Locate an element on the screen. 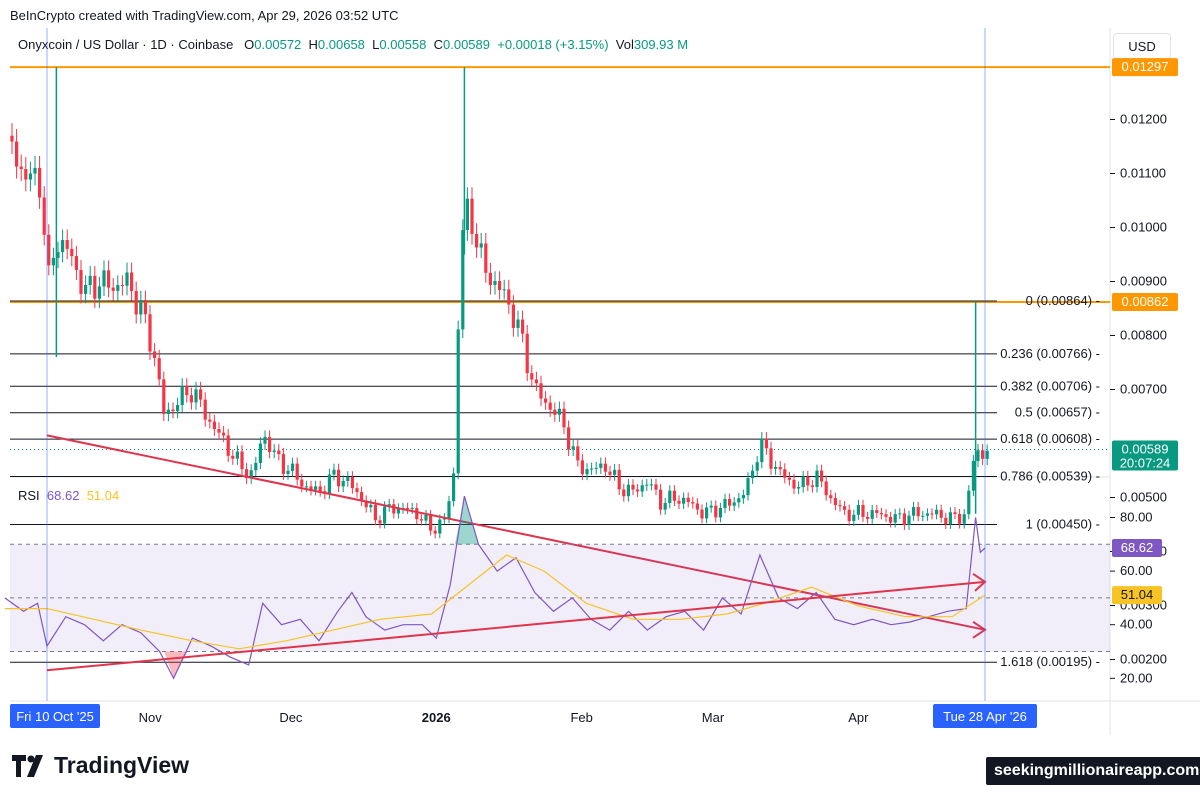  fib-level-label: 0 (0.00864) - is located at coordinates (1063, 300).